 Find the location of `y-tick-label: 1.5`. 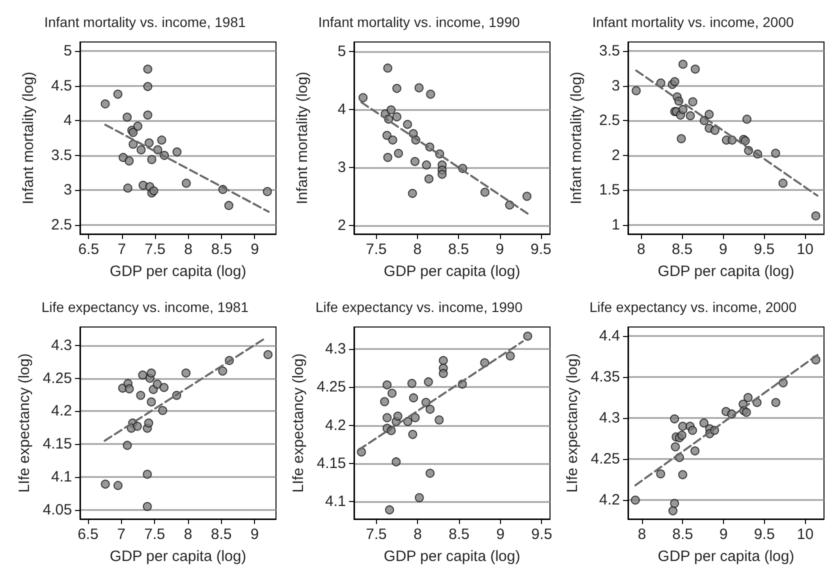

y-tick-label: 1.5 is located at coordinates (609, 190).